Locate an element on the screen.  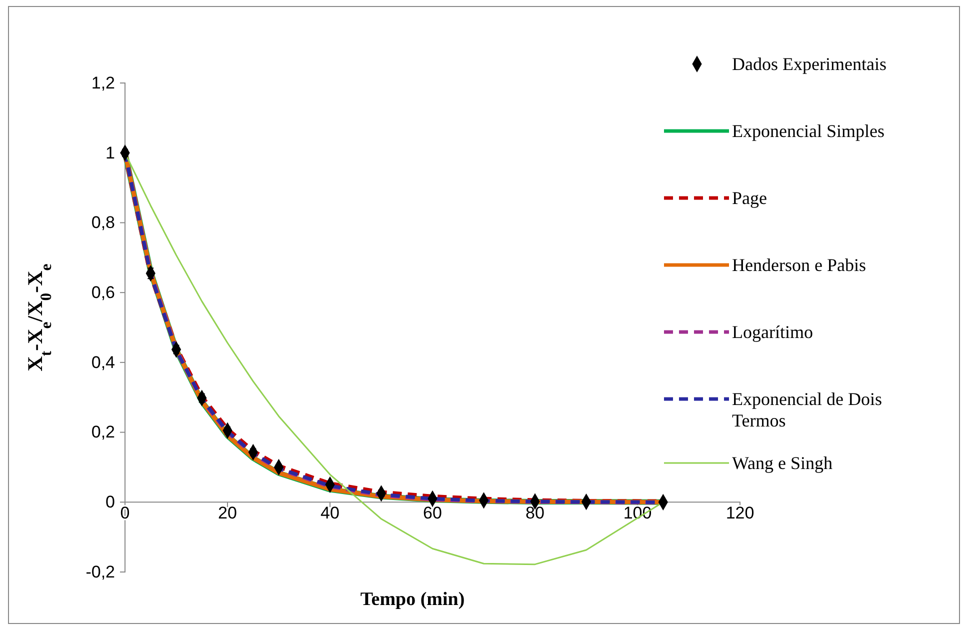
legend-label: Exponencial Simples is located at coordinates (808, 131).